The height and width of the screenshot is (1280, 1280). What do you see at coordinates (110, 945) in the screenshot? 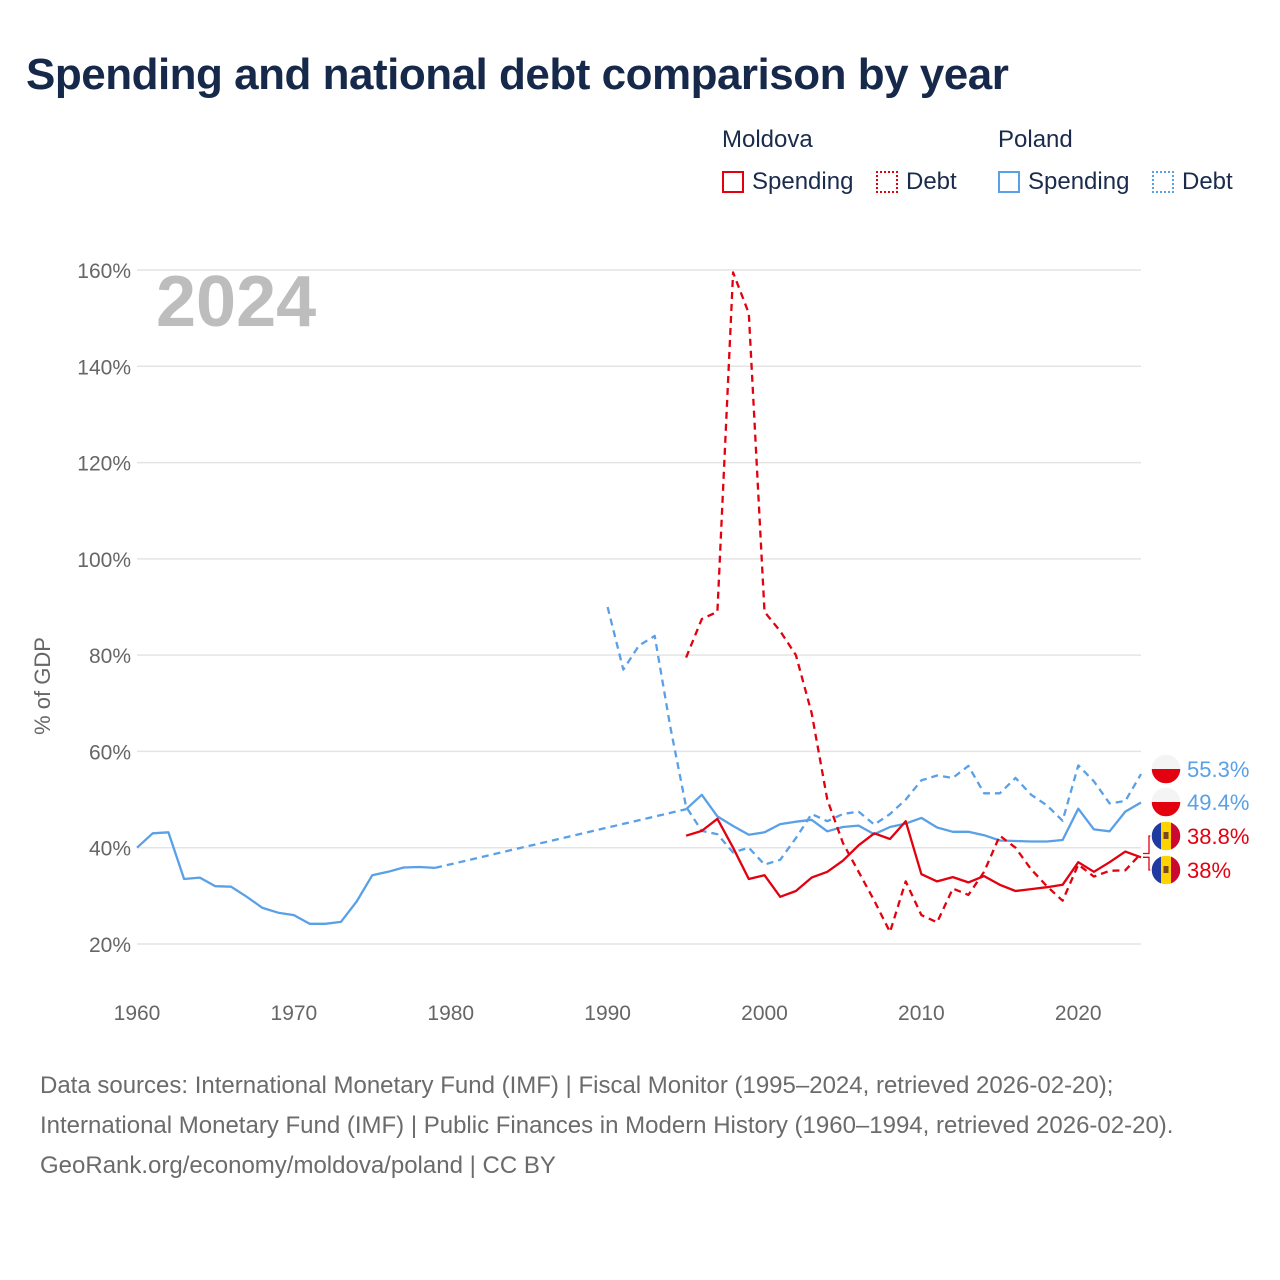
I see `y-tick-label: 20%` at bounding box center [110, 945].